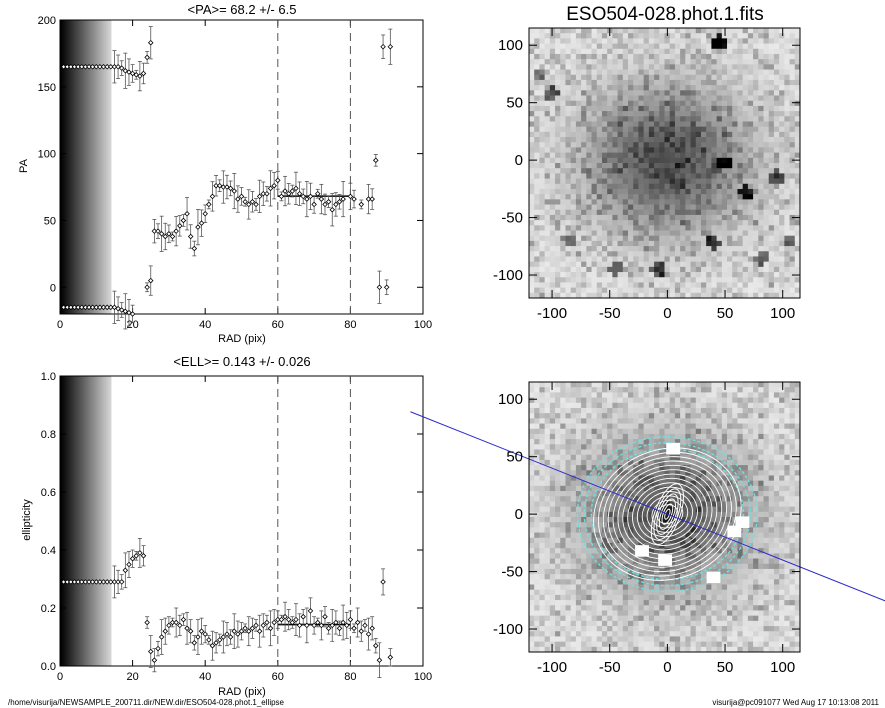 This screenshot has width=885, height=708. What do you see at coordinates (510, 45) in the screenshot?
I see `y-tick-label: 100` at bounding box center [510, 45].